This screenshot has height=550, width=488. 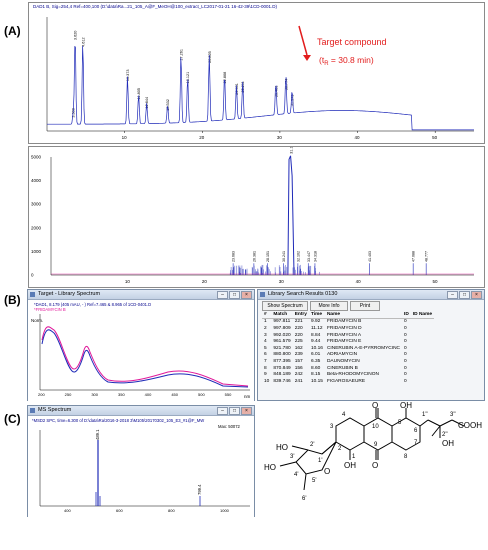 I want to click on table-row: 2 997.809 220 11.12 FRIDAMYCIN D 0, so click(x=348, y=328).